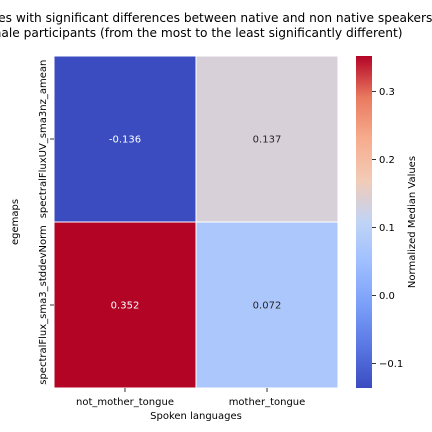  I want to click on cell-value-label: 0.352, so click(125, 306).